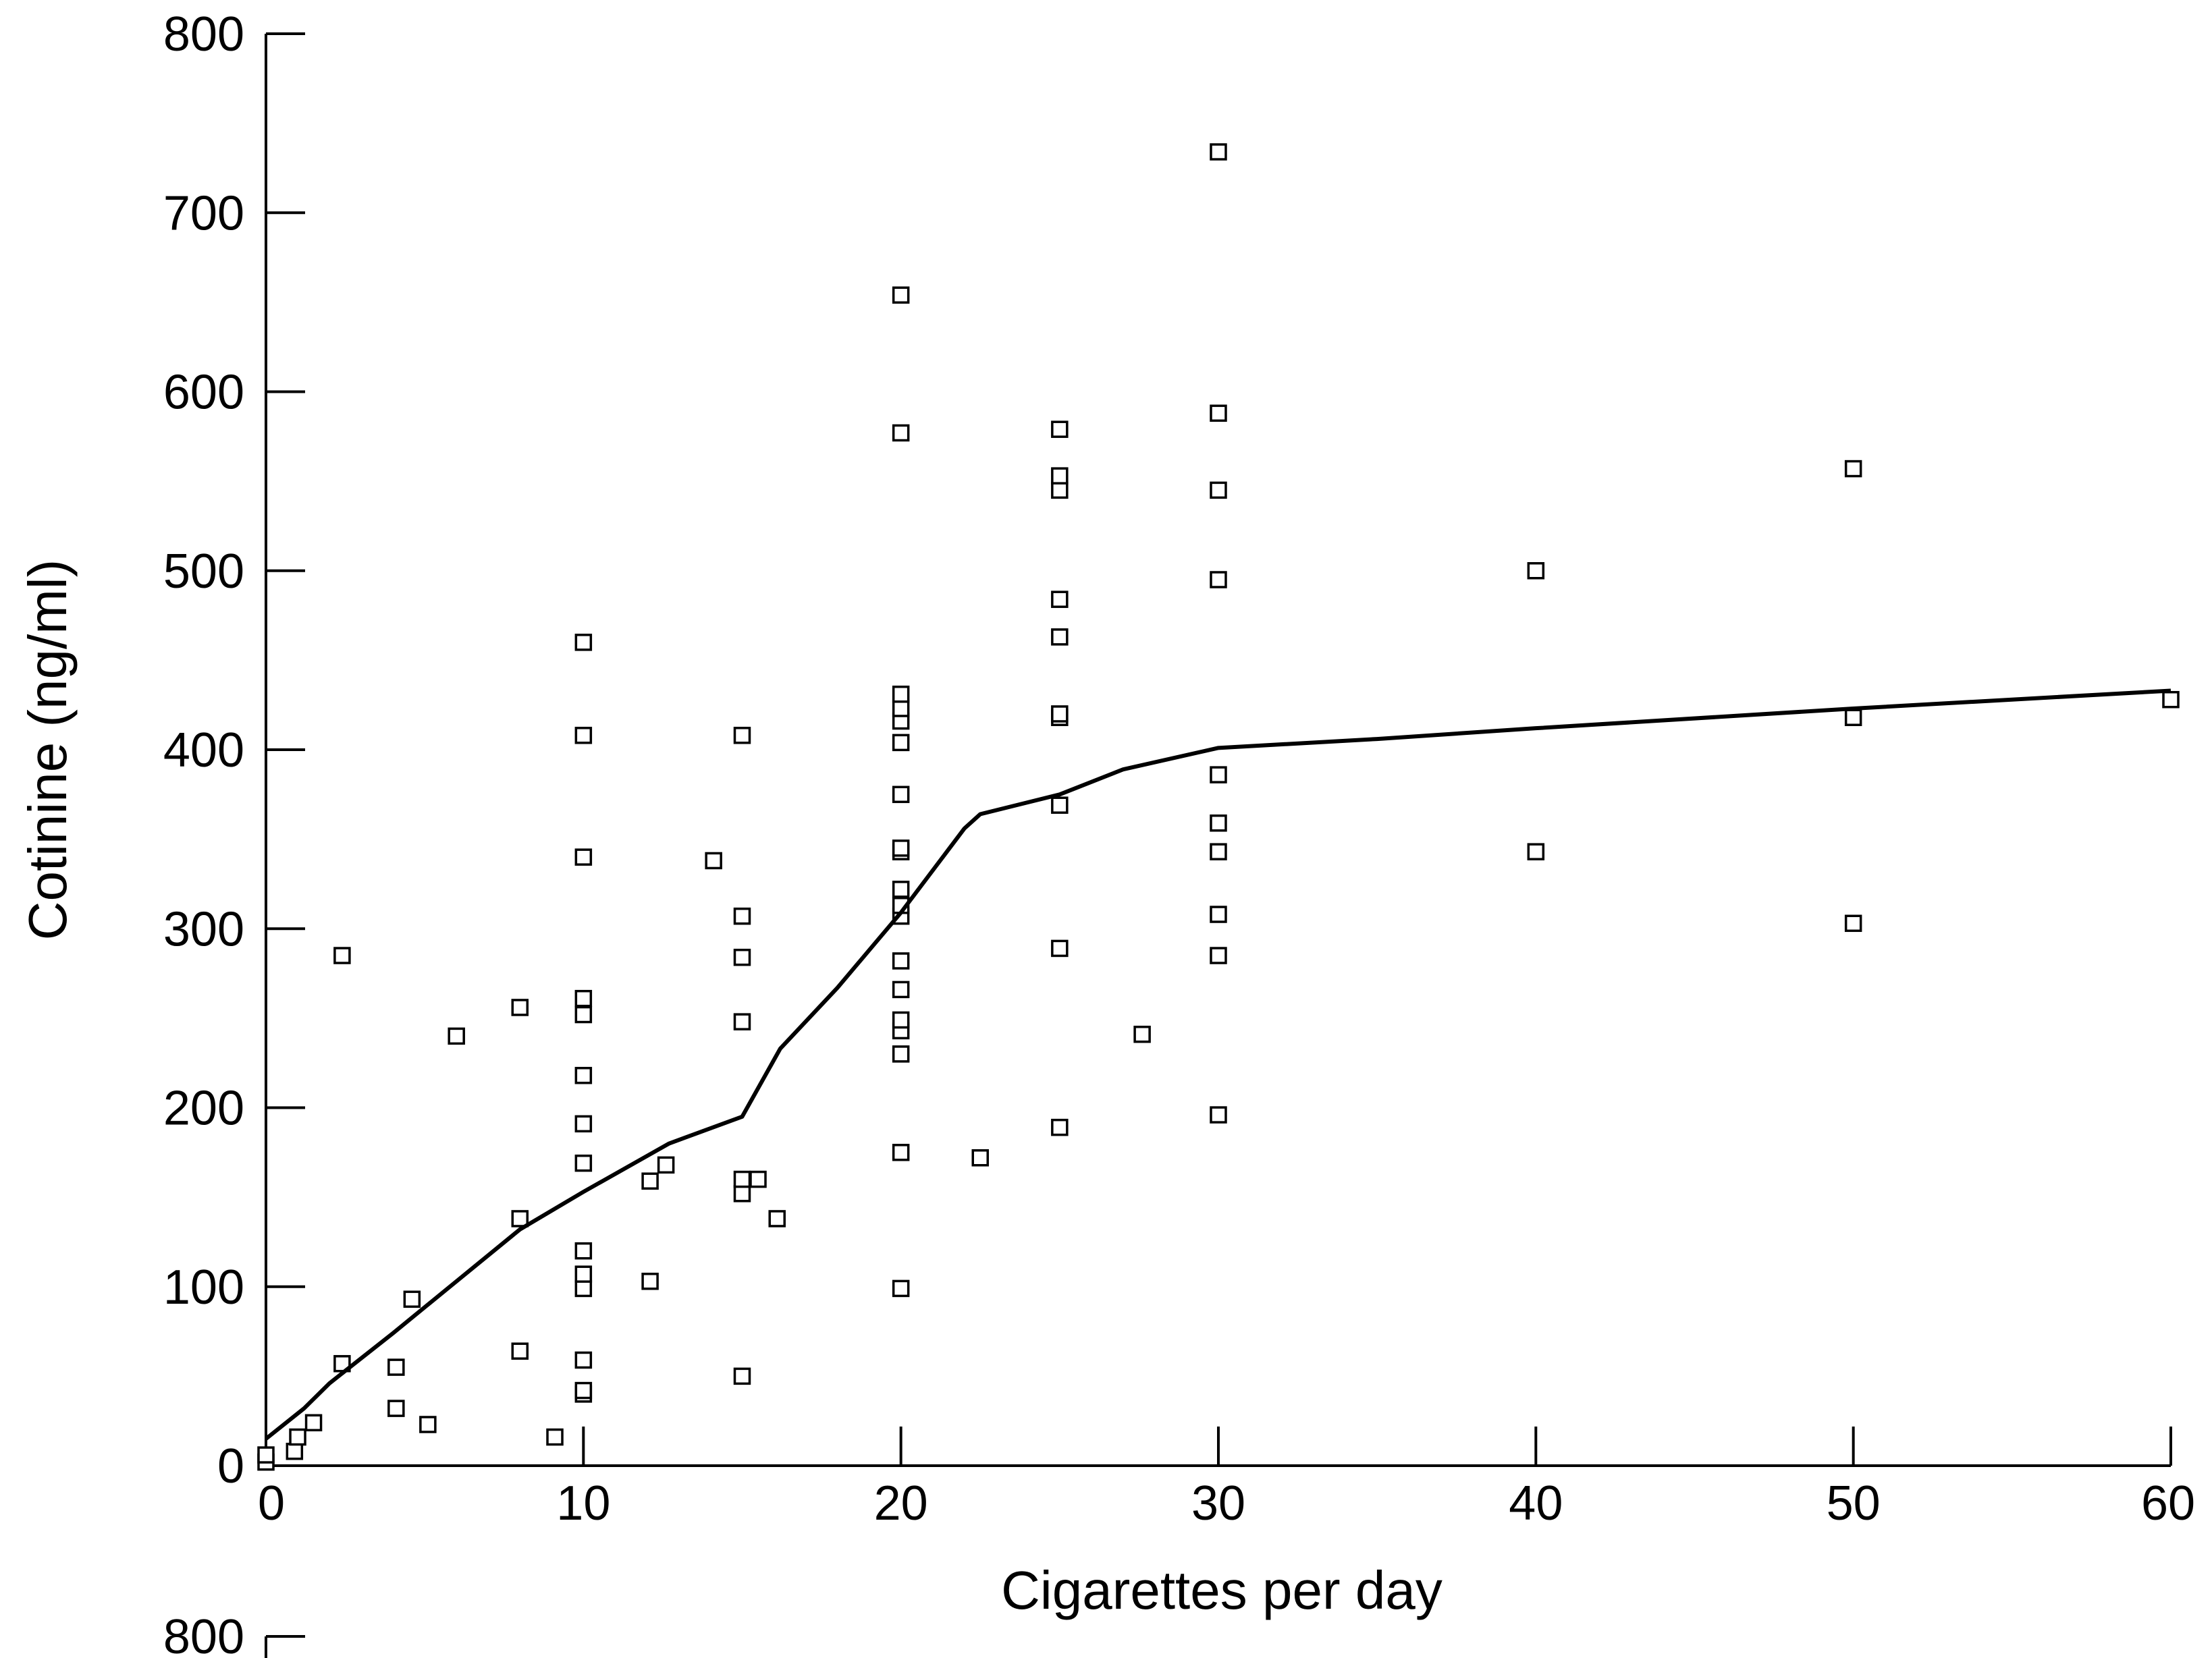  What do you see at coordinates (2168, 1503) in the screenshot?
I see `x-tick-label: 60` at bounding box center [2168, 1503].